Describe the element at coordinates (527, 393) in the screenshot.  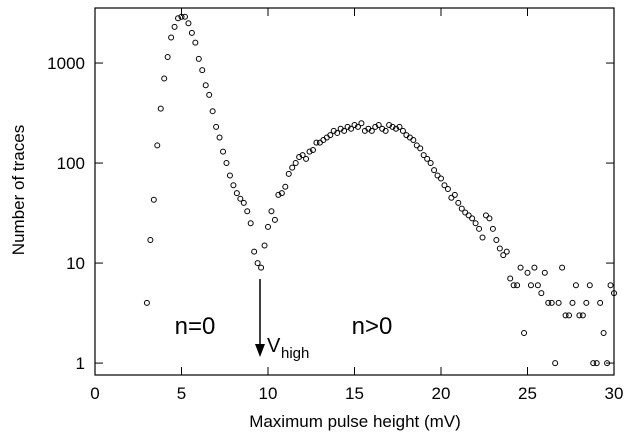
I see `x-tick-label: 25` at that location.